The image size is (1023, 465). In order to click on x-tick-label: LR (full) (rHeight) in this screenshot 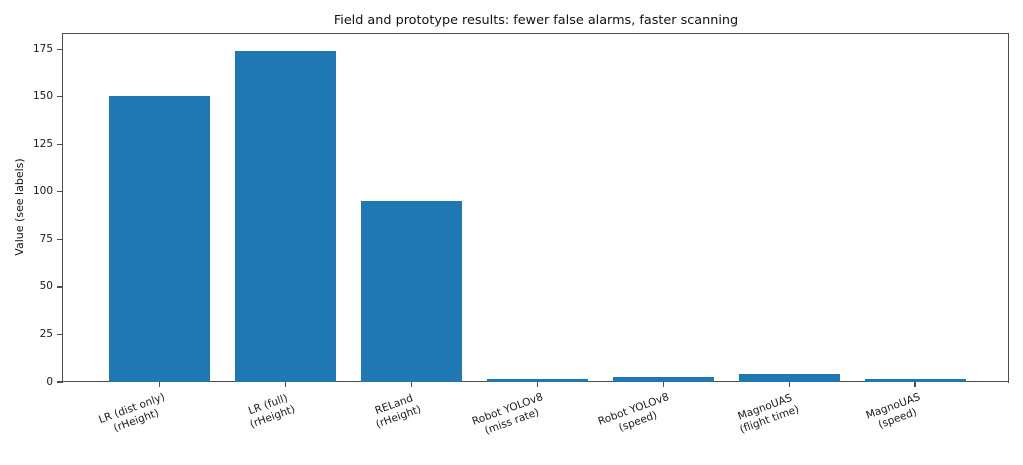, I will do `click(270, 411)`.